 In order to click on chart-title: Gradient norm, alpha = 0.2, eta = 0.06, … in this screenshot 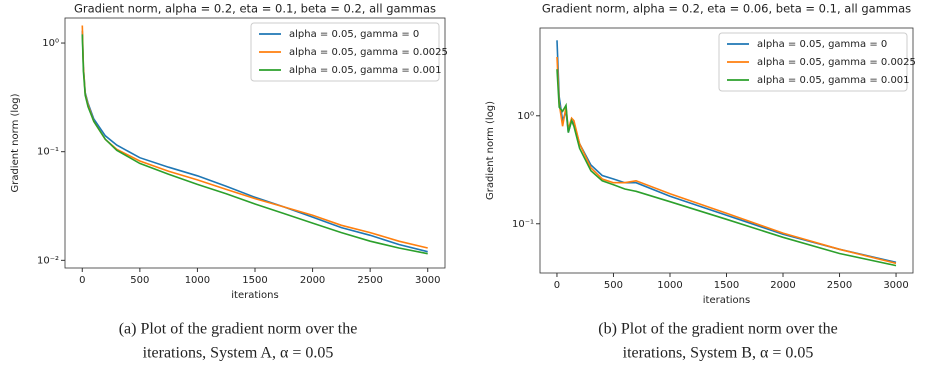, I will do `click(726, 9)`.